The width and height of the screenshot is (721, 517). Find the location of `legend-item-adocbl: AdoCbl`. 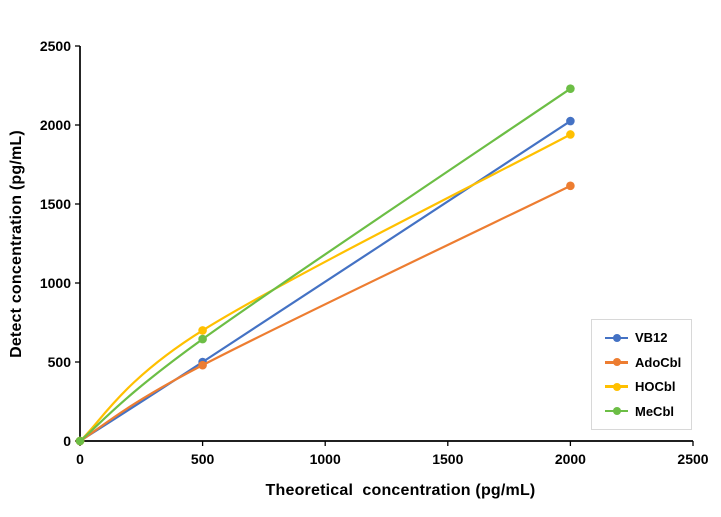

legend-item-adocbl: AdoCbl is located at coordinates (648, 362).